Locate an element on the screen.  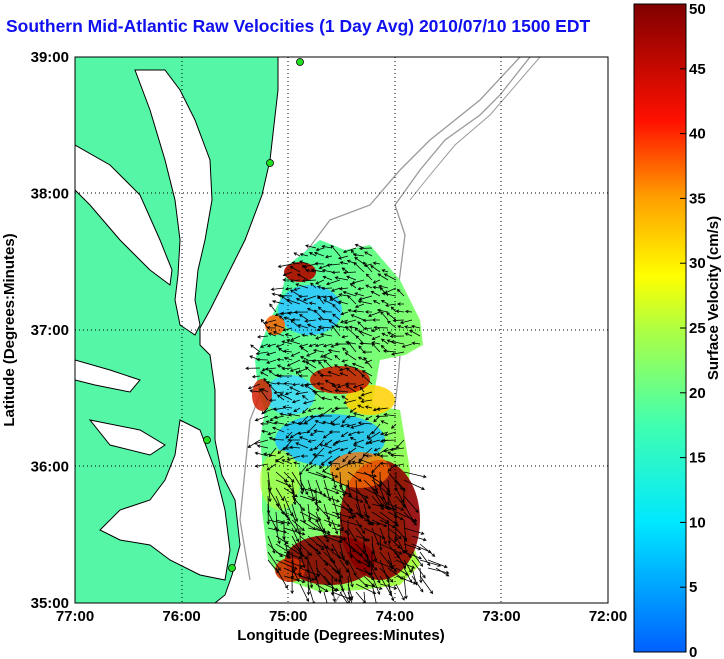
y-axis-label: Latitude (Degrees:Minutes) is located at coordinates (9, 329).